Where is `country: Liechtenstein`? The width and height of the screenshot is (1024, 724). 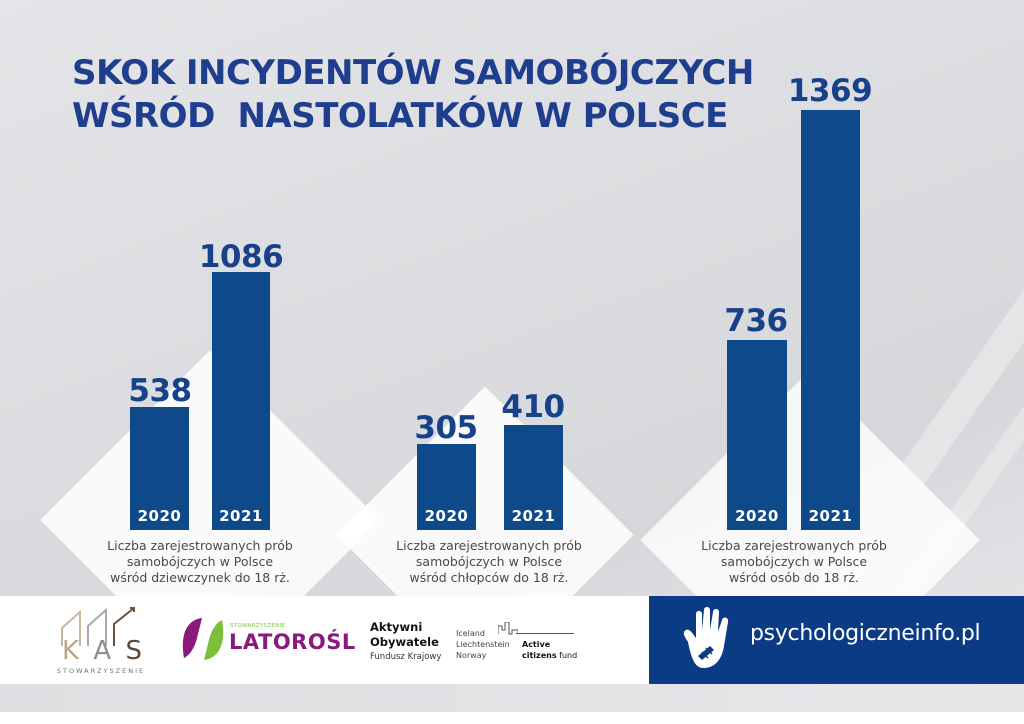 country: Liechtenstein is located at coordinates (483, 644).